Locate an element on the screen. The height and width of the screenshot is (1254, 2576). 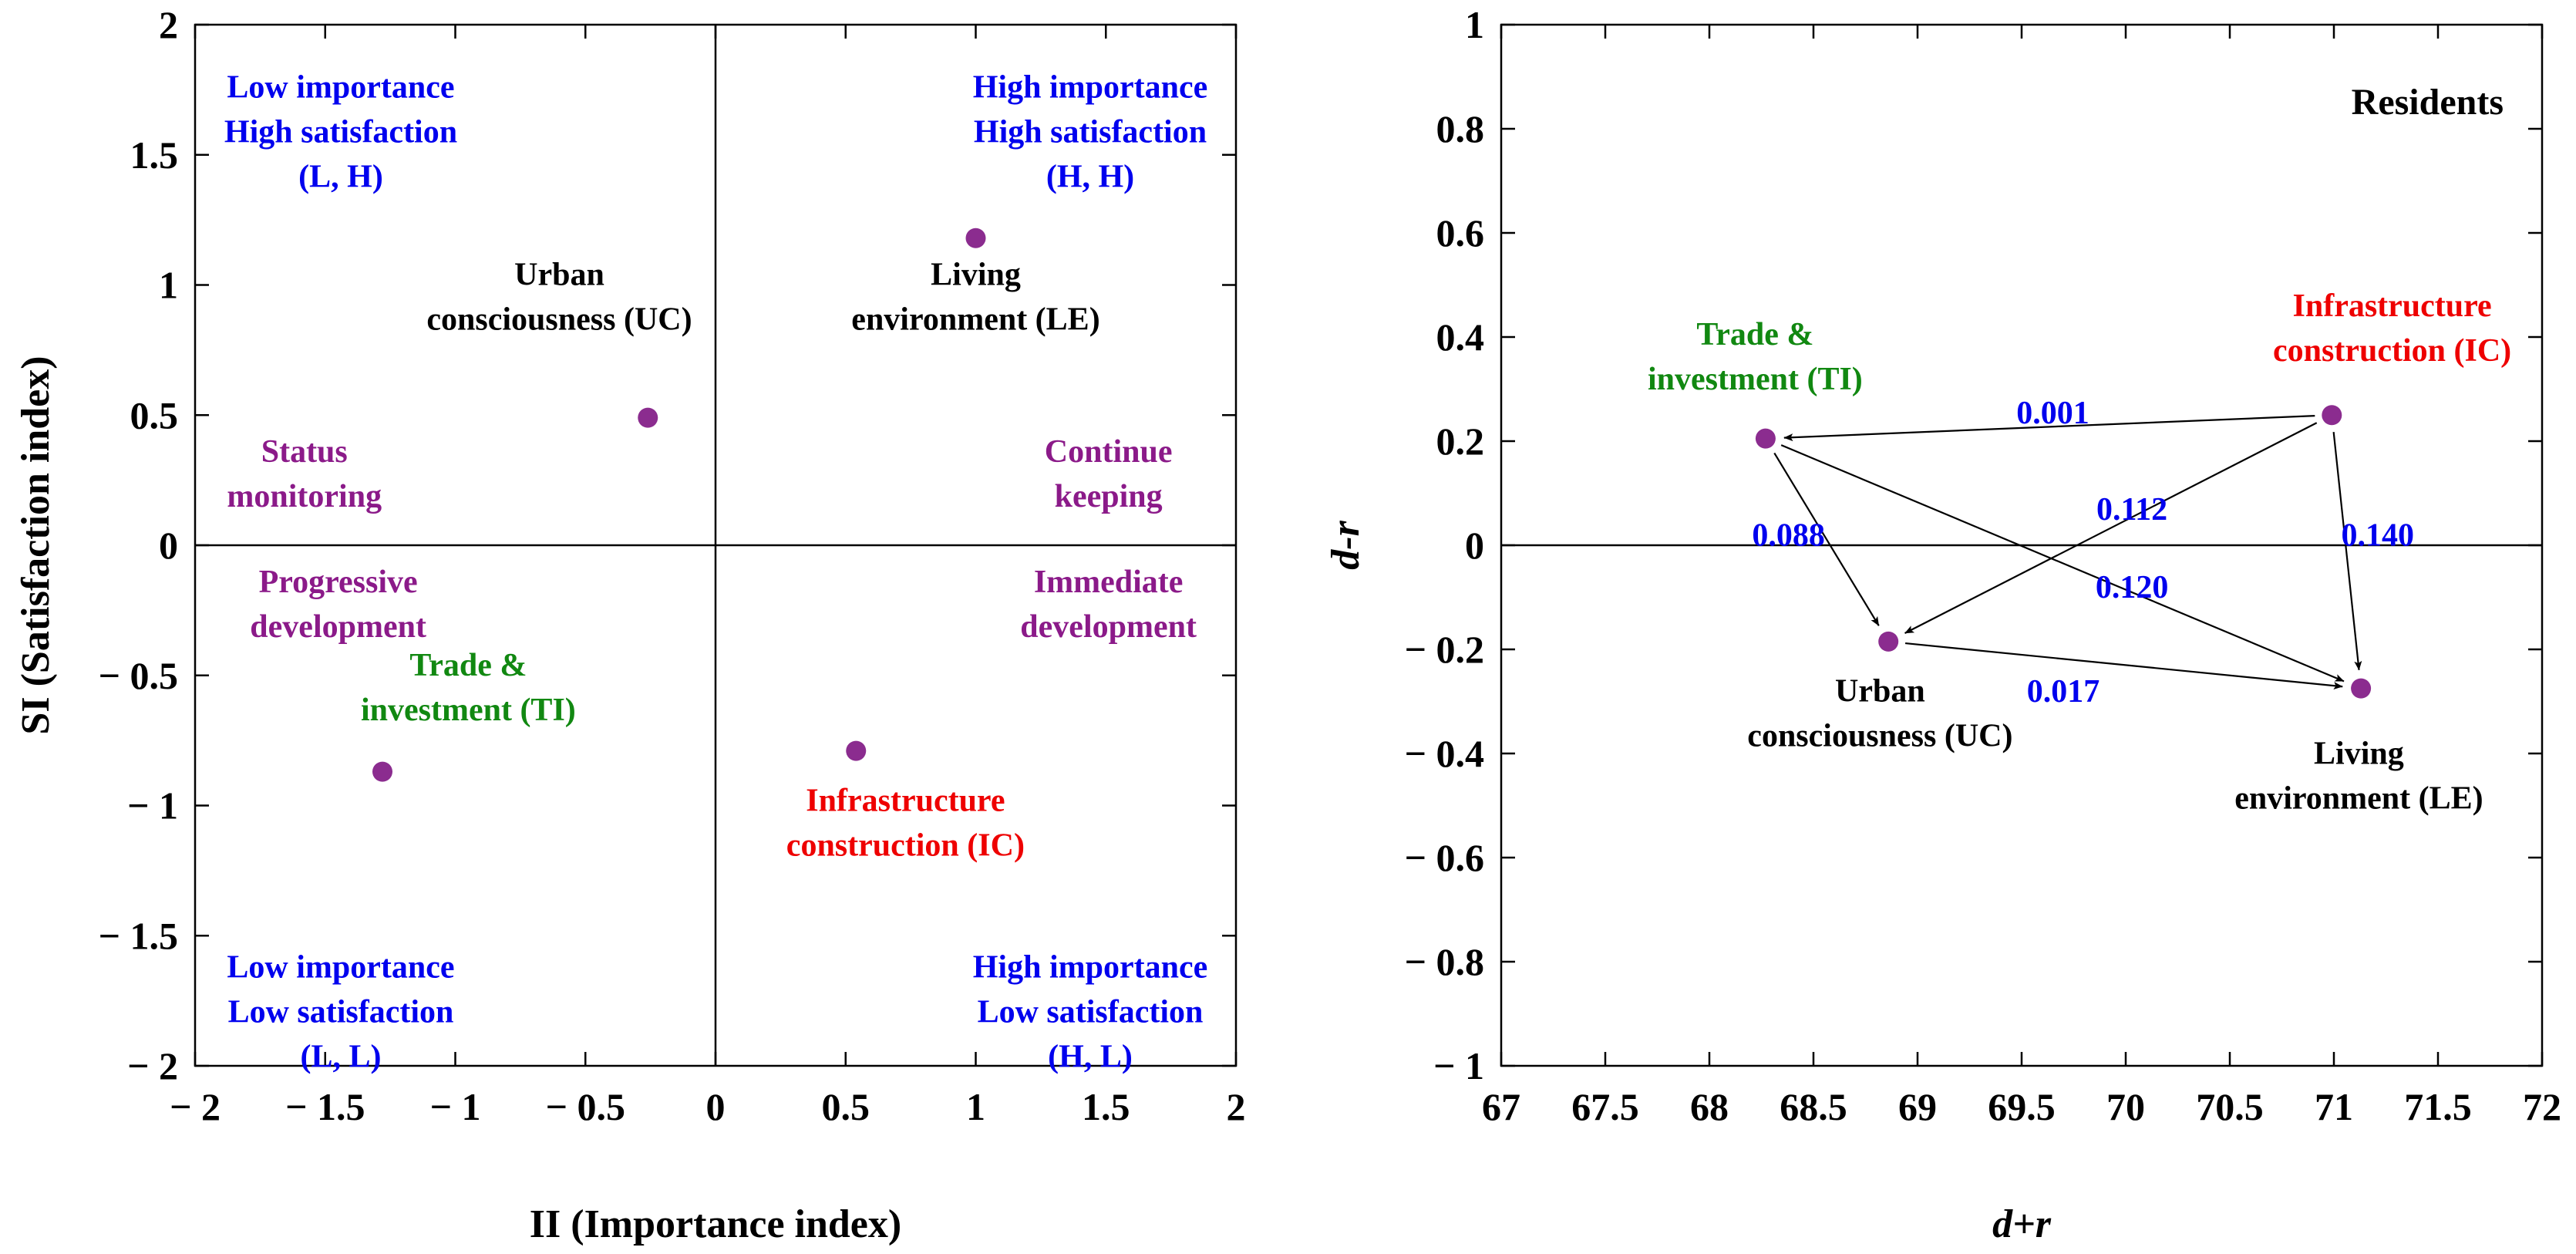
quadrant-label-low-high-line: Low importance is located at coordinates (341, 88).